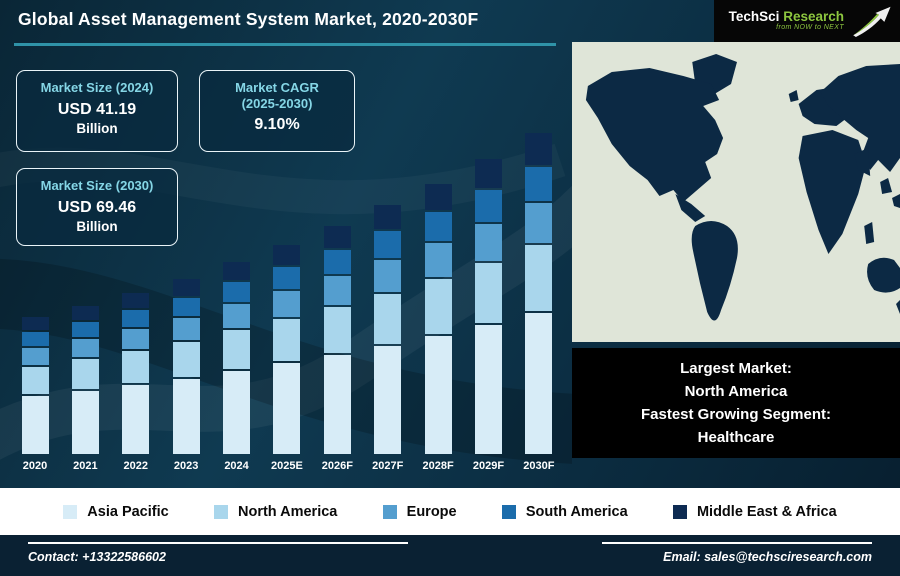  I want to click on legend-item: North America, so click(275, 511).